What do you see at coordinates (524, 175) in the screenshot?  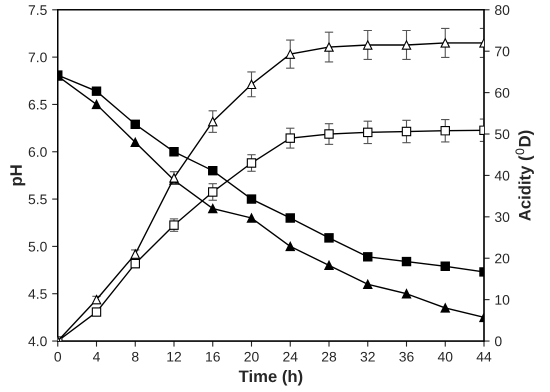 I see `y2-axis-title: Acidity ($^{0}$D)` at bounding box center [524, 175].